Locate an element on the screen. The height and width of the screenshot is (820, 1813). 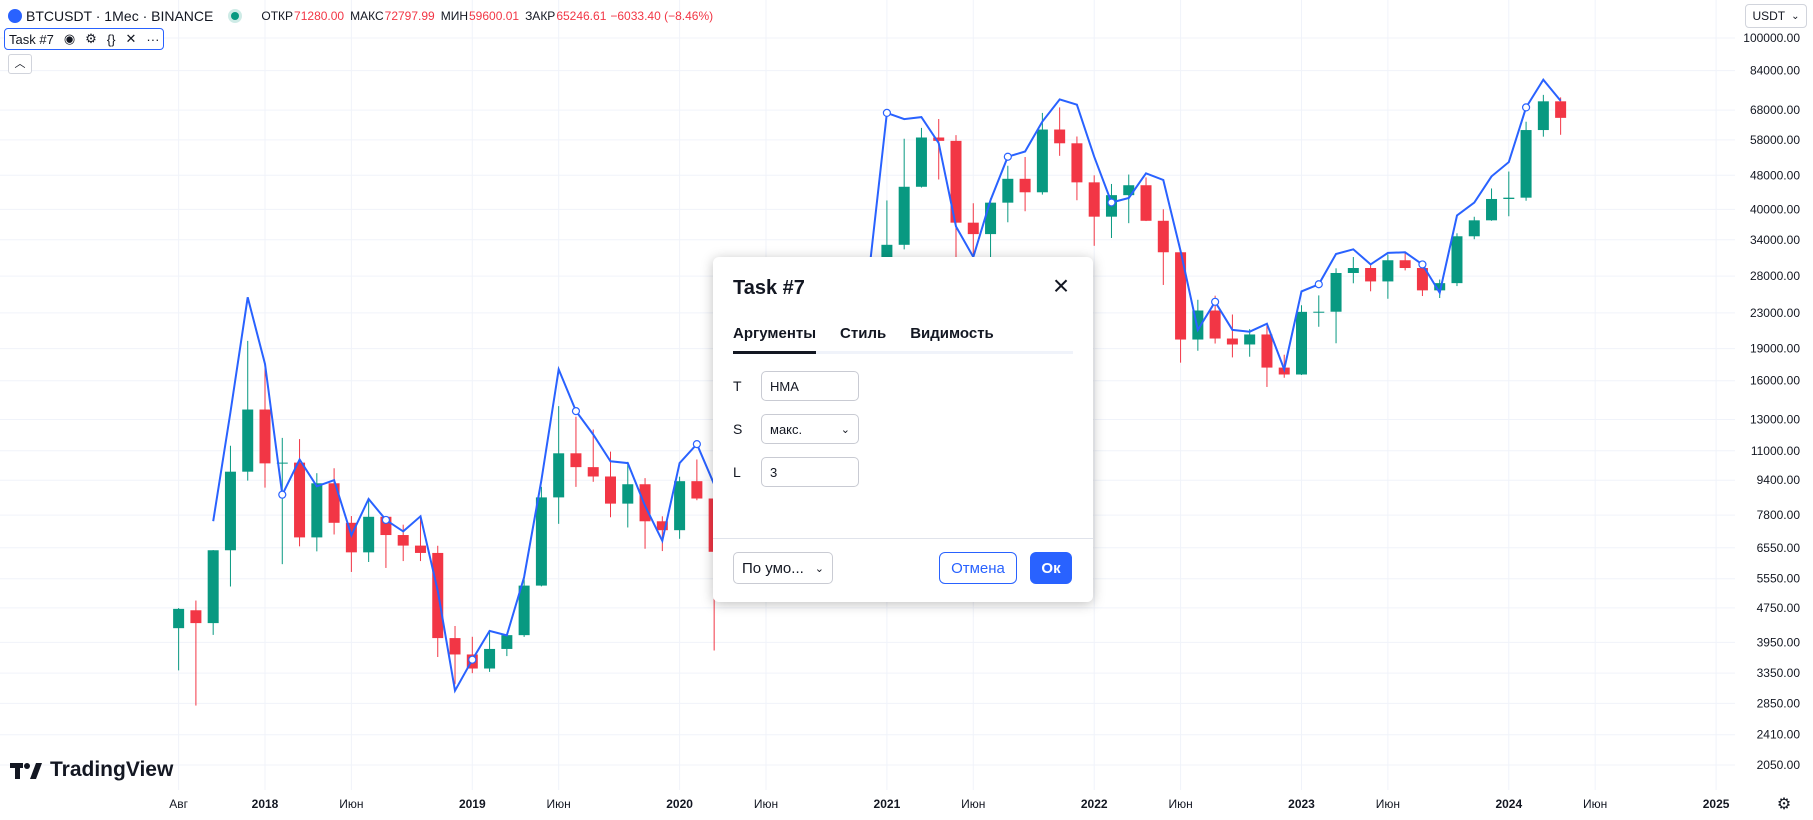
time-tick-label: Авг is located at coordinates (178, 804).